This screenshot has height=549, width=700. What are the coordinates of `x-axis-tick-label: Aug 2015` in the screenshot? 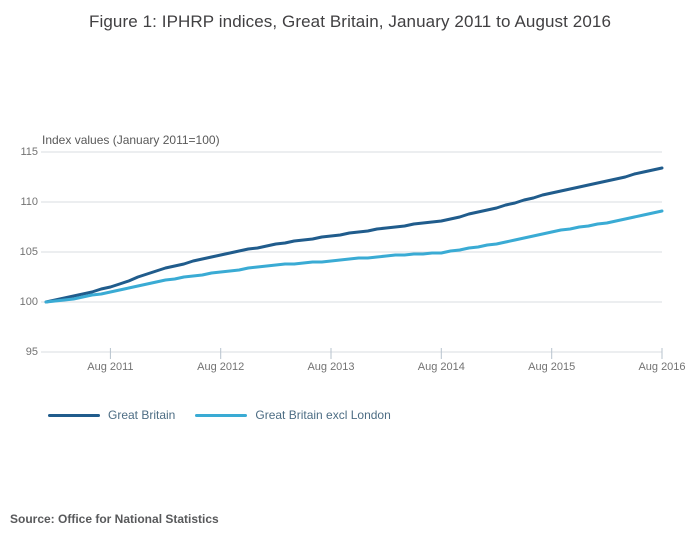 It's located at (552, 367).